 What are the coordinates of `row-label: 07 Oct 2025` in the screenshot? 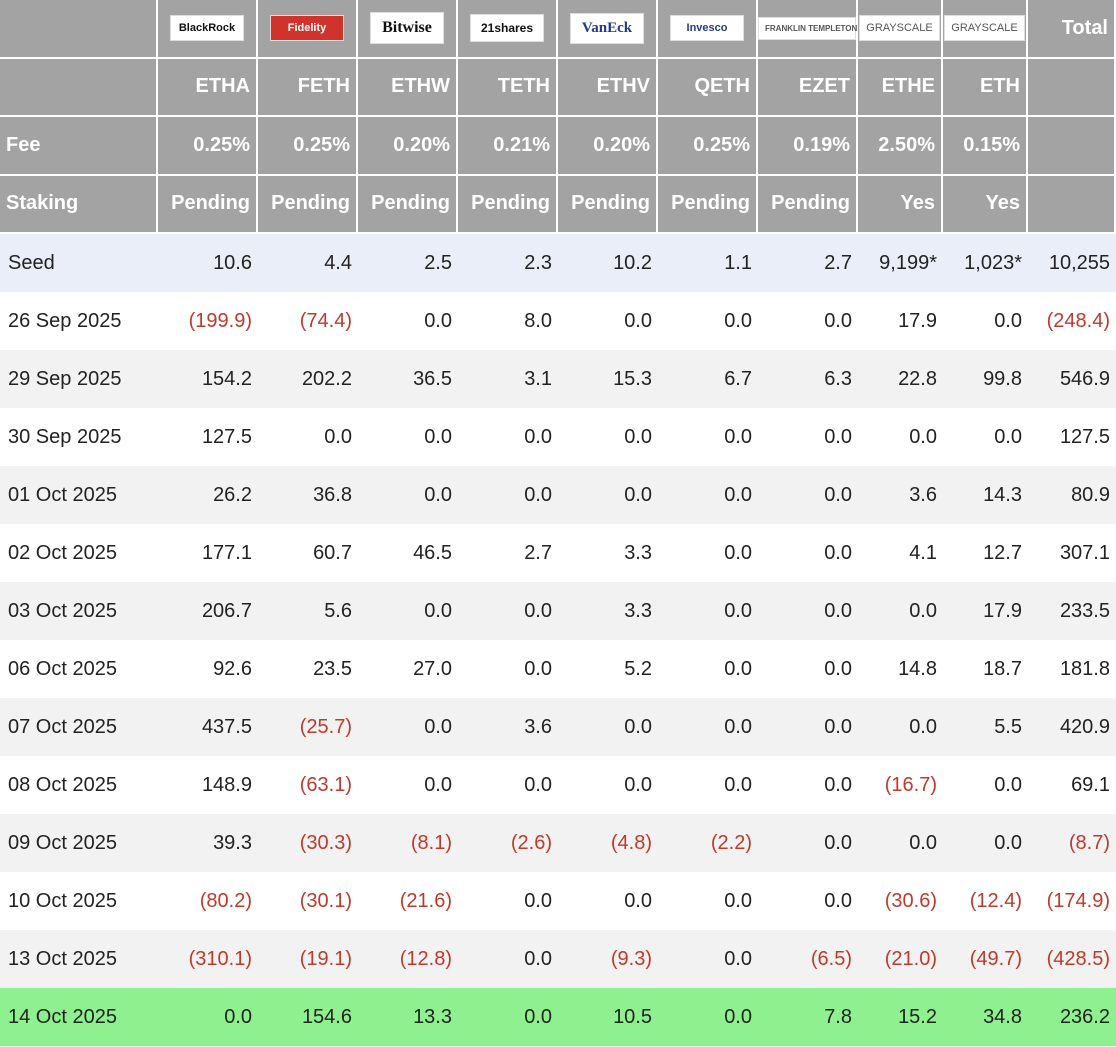 It's located at (62, 726).